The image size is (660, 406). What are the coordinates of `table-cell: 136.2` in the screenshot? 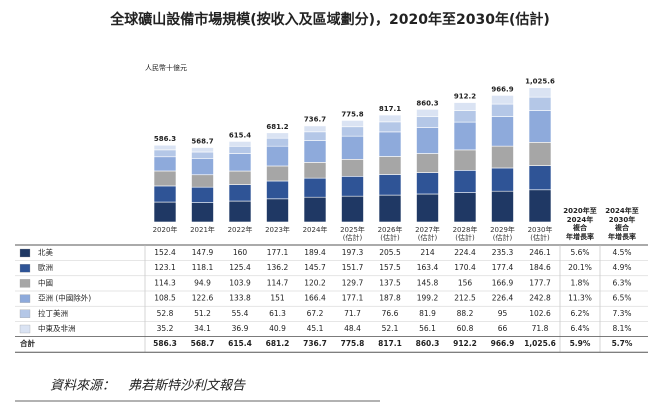 It's located at (278, 267).